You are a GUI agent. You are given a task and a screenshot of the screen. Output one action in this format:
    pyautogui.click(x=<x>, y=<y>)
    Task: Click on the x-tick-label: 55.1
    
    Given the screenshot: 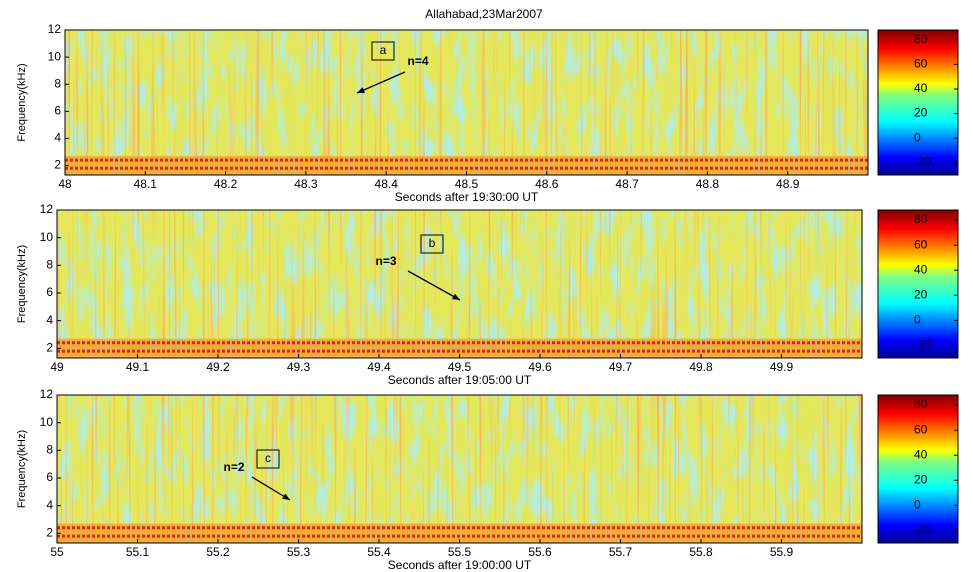 What is the action you would take?
    pyautogui.click(x=138, y=552)
    